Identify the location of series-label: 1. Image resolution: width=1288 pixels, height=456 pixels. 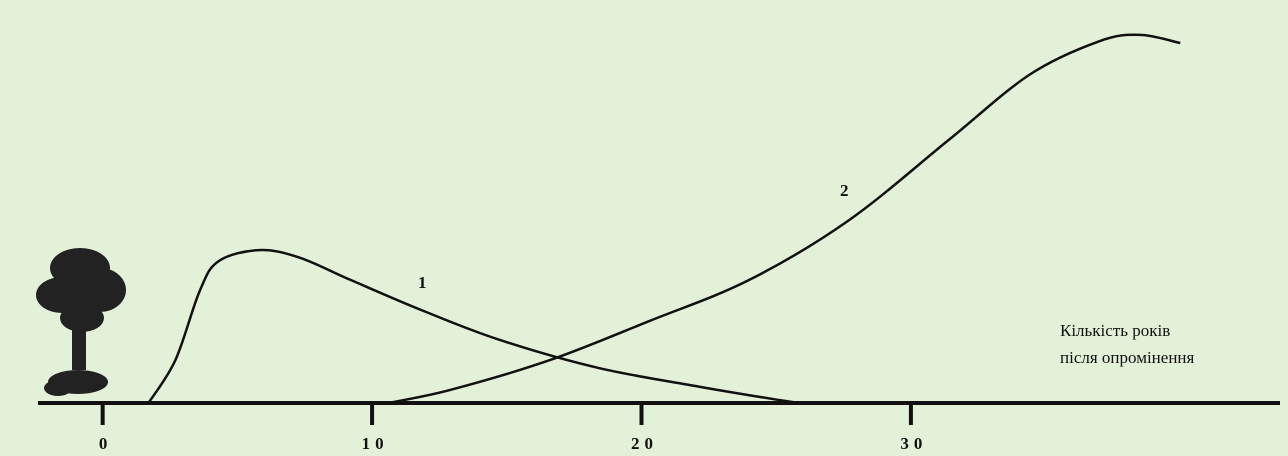
(422, 282).